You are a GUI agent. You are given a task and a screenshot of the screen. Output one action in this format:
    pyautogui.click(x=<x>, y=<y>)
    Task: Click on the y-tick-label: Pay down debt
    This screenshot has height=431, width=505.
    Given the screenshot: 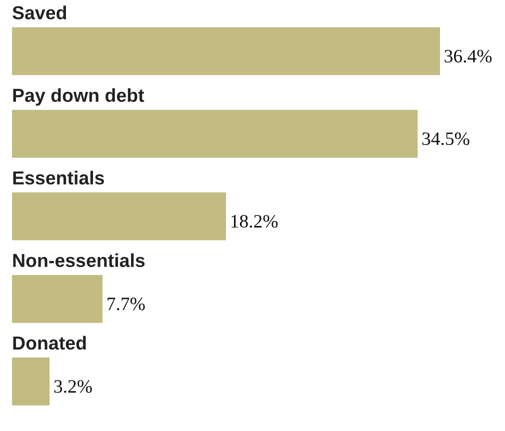 What is the action you would take?
    pyautogui.click(x=78, y=97)
    